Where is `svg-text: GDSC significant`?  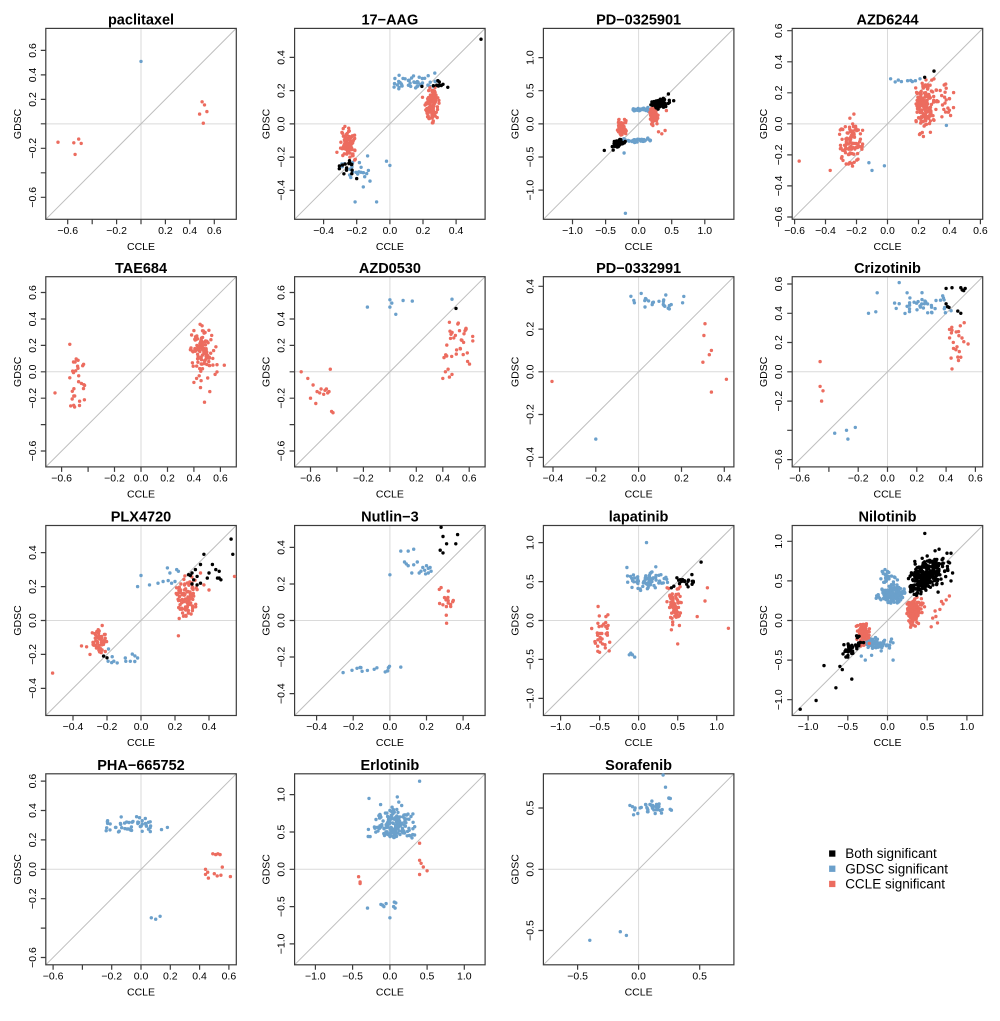
svg-text: GDSC significant is located at coordinates (896, 868).